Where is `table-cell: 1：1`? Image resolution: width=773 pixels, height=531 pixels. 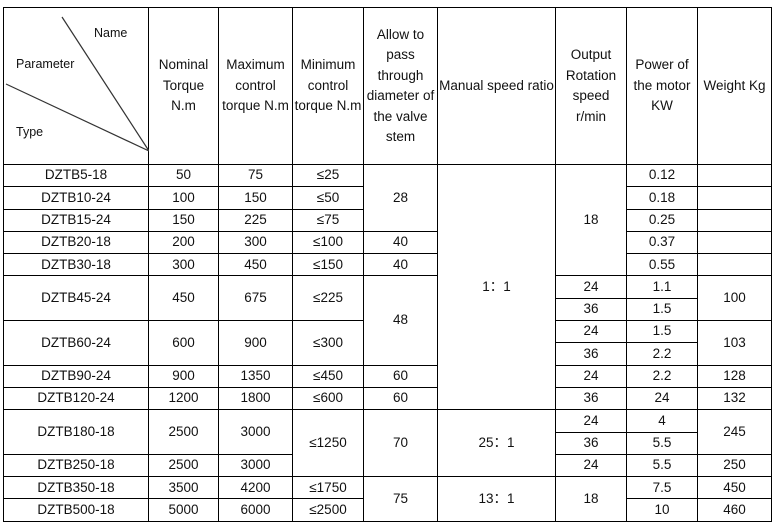
table-cell: 1：1 is located at coordinates (496, 287).